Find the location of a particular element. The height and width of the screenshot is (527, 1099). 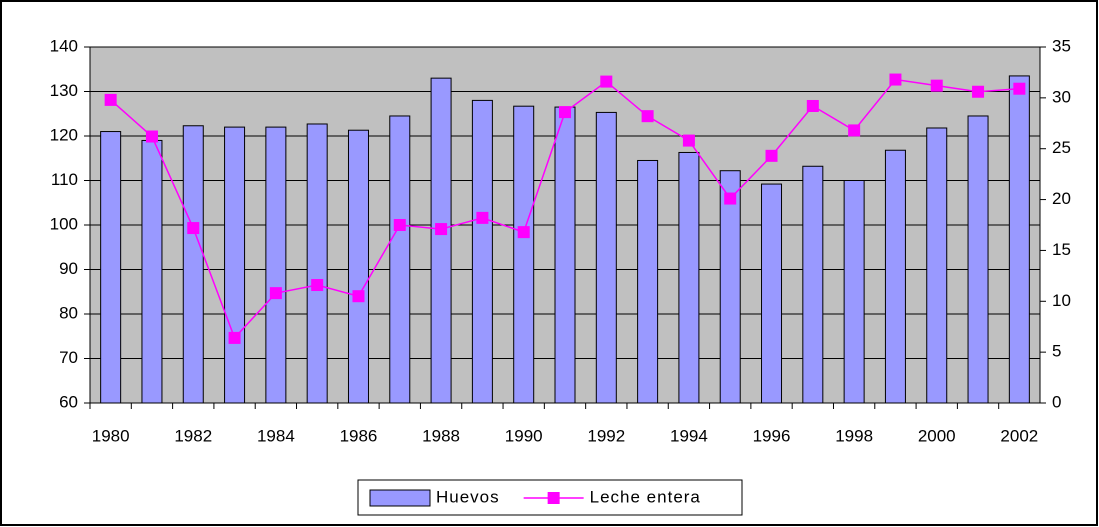

x-tick-label: 1986 is located at coordinates (359, 435).